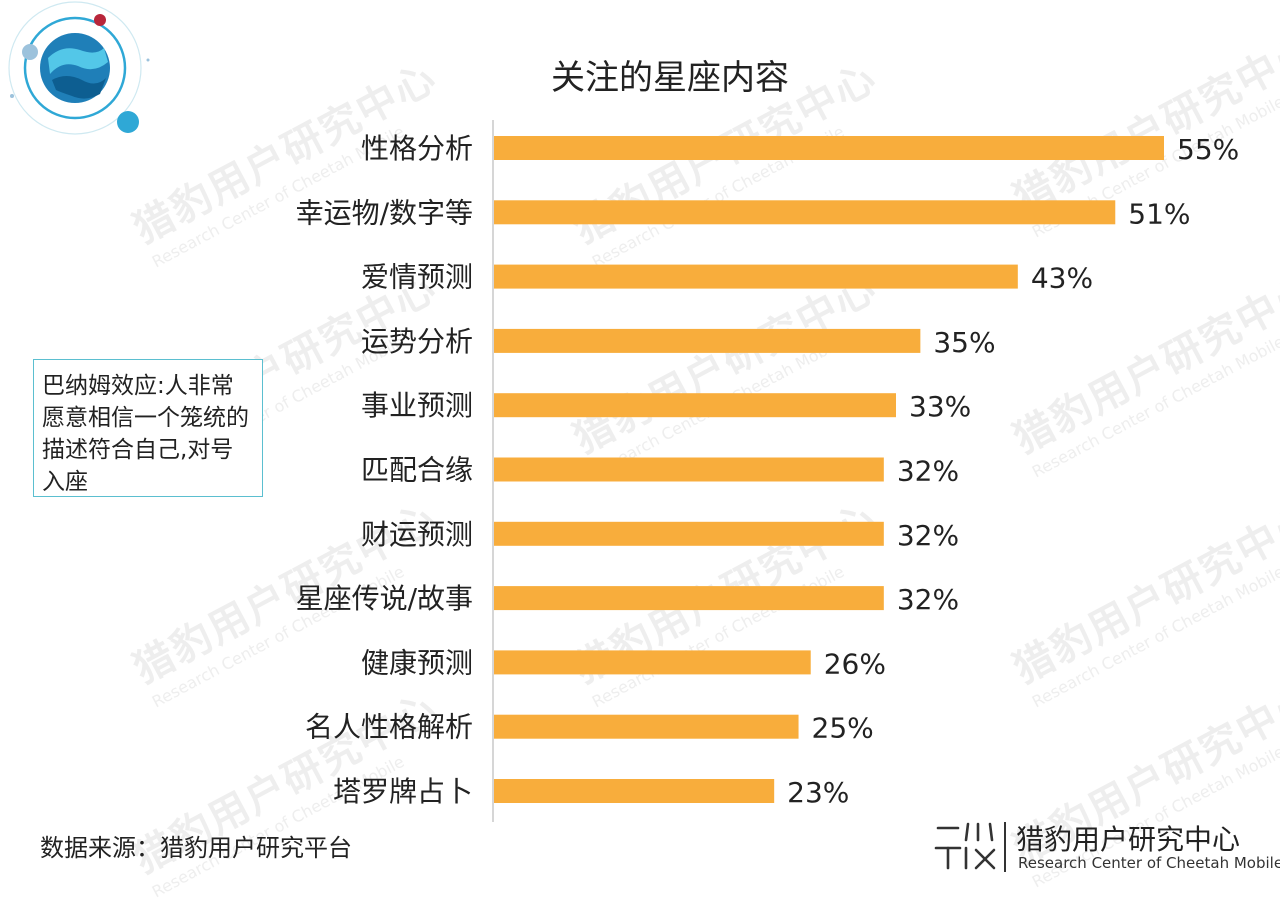 This screenshot has width=1280, height=901. What do you see at coordinates (1149, 863) in the screenshot?
I see `brand-subtitle: Research Center of Cheetah Mobile` at bounding box center [1149, 863].